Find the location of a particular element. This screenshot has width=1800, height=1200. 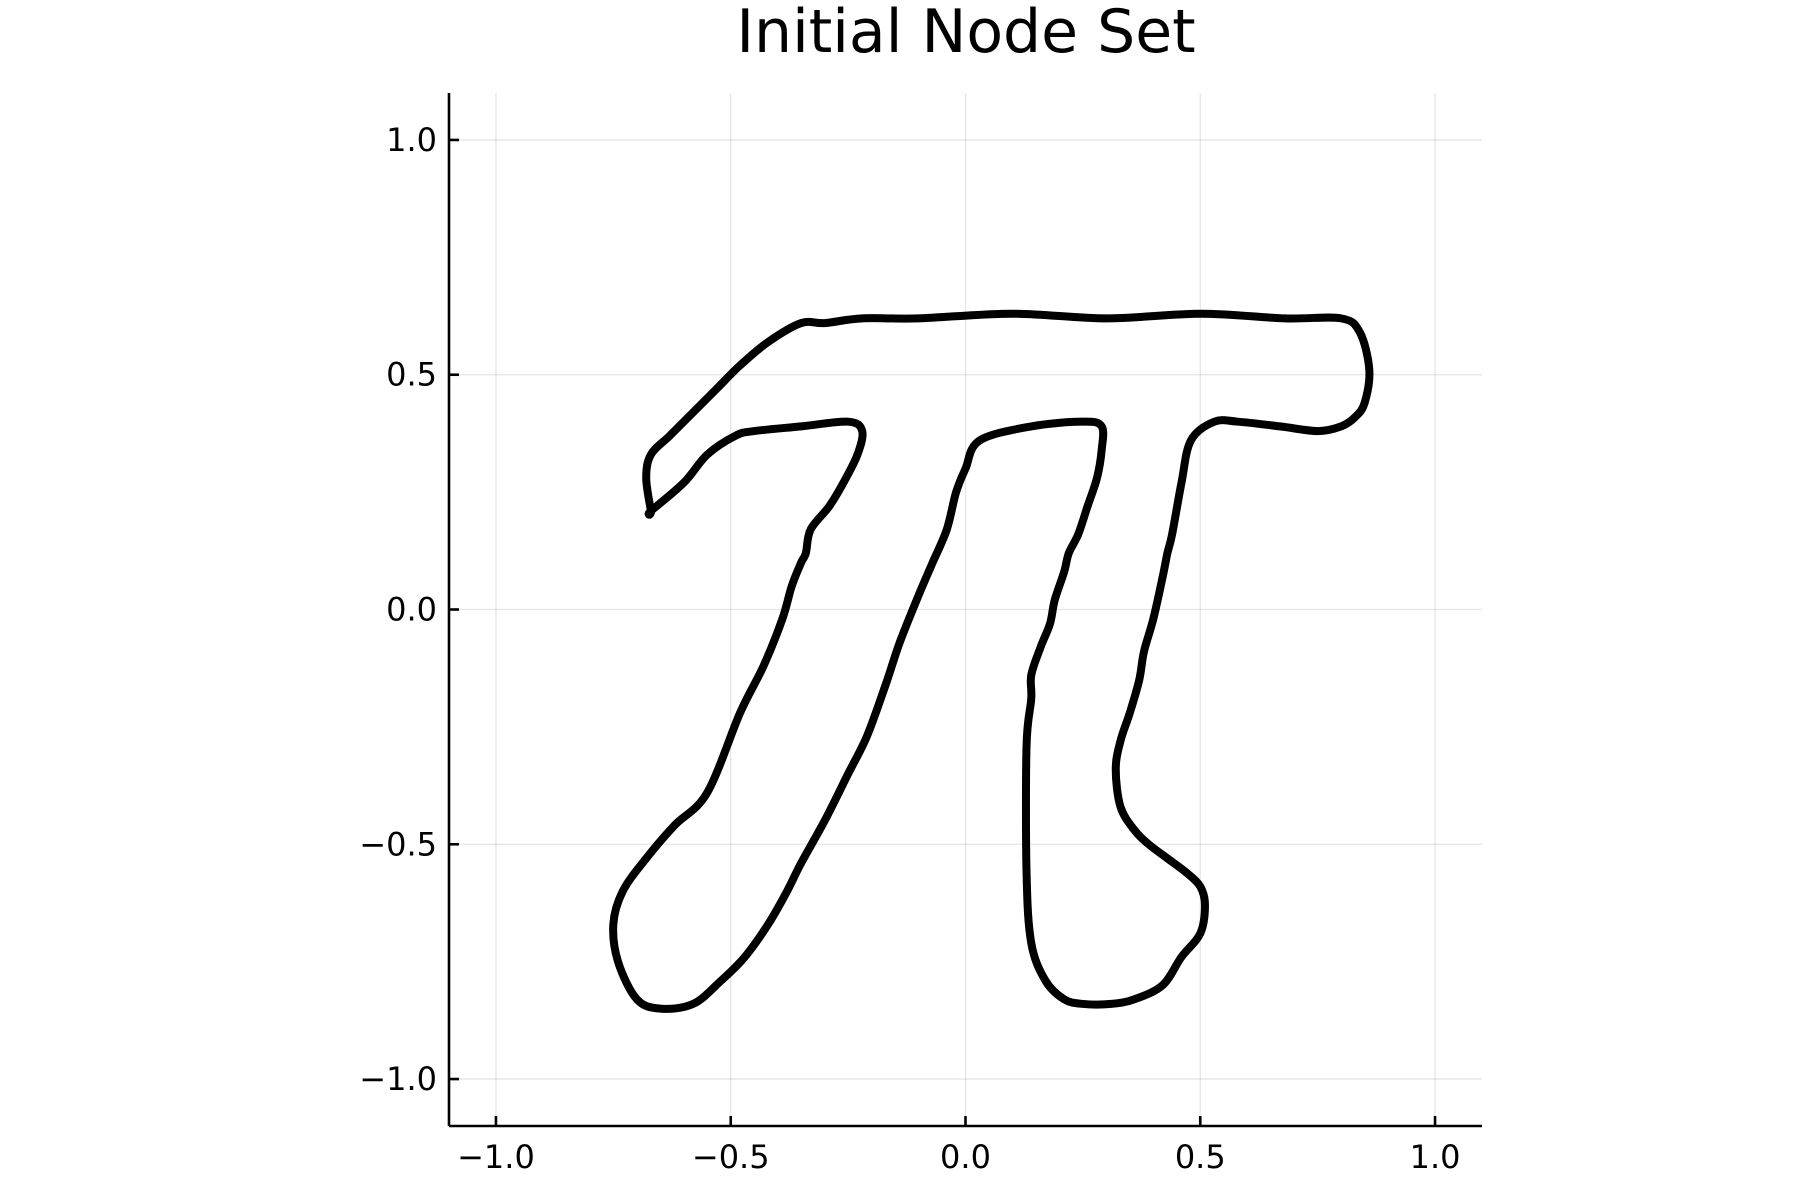

y-tick-label: 0.0 is located at coordinates (411, 610).